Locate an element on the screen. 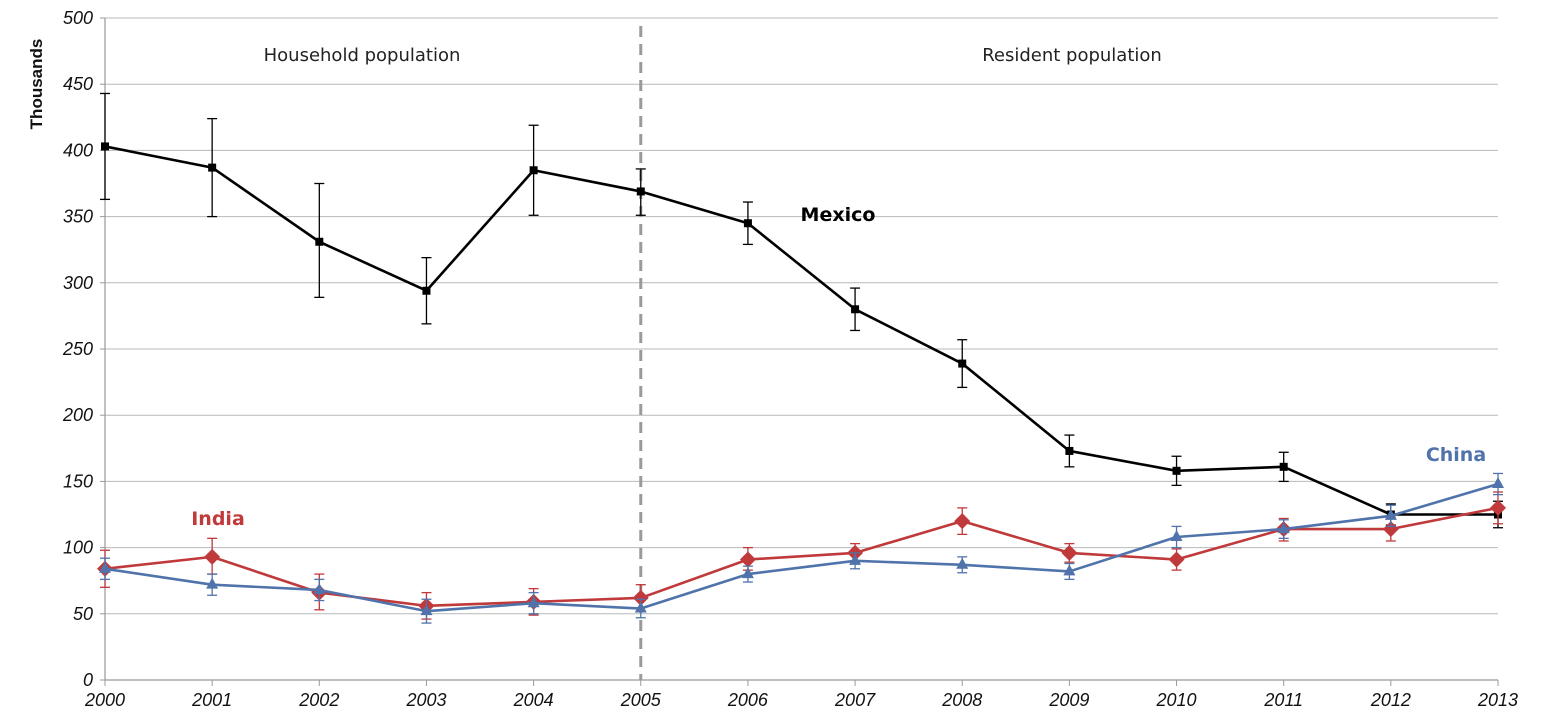 Image resolution: width=1543 pixels, height=720 pixels. y-axis-title: Thousands is located at coordinates (36, 84).